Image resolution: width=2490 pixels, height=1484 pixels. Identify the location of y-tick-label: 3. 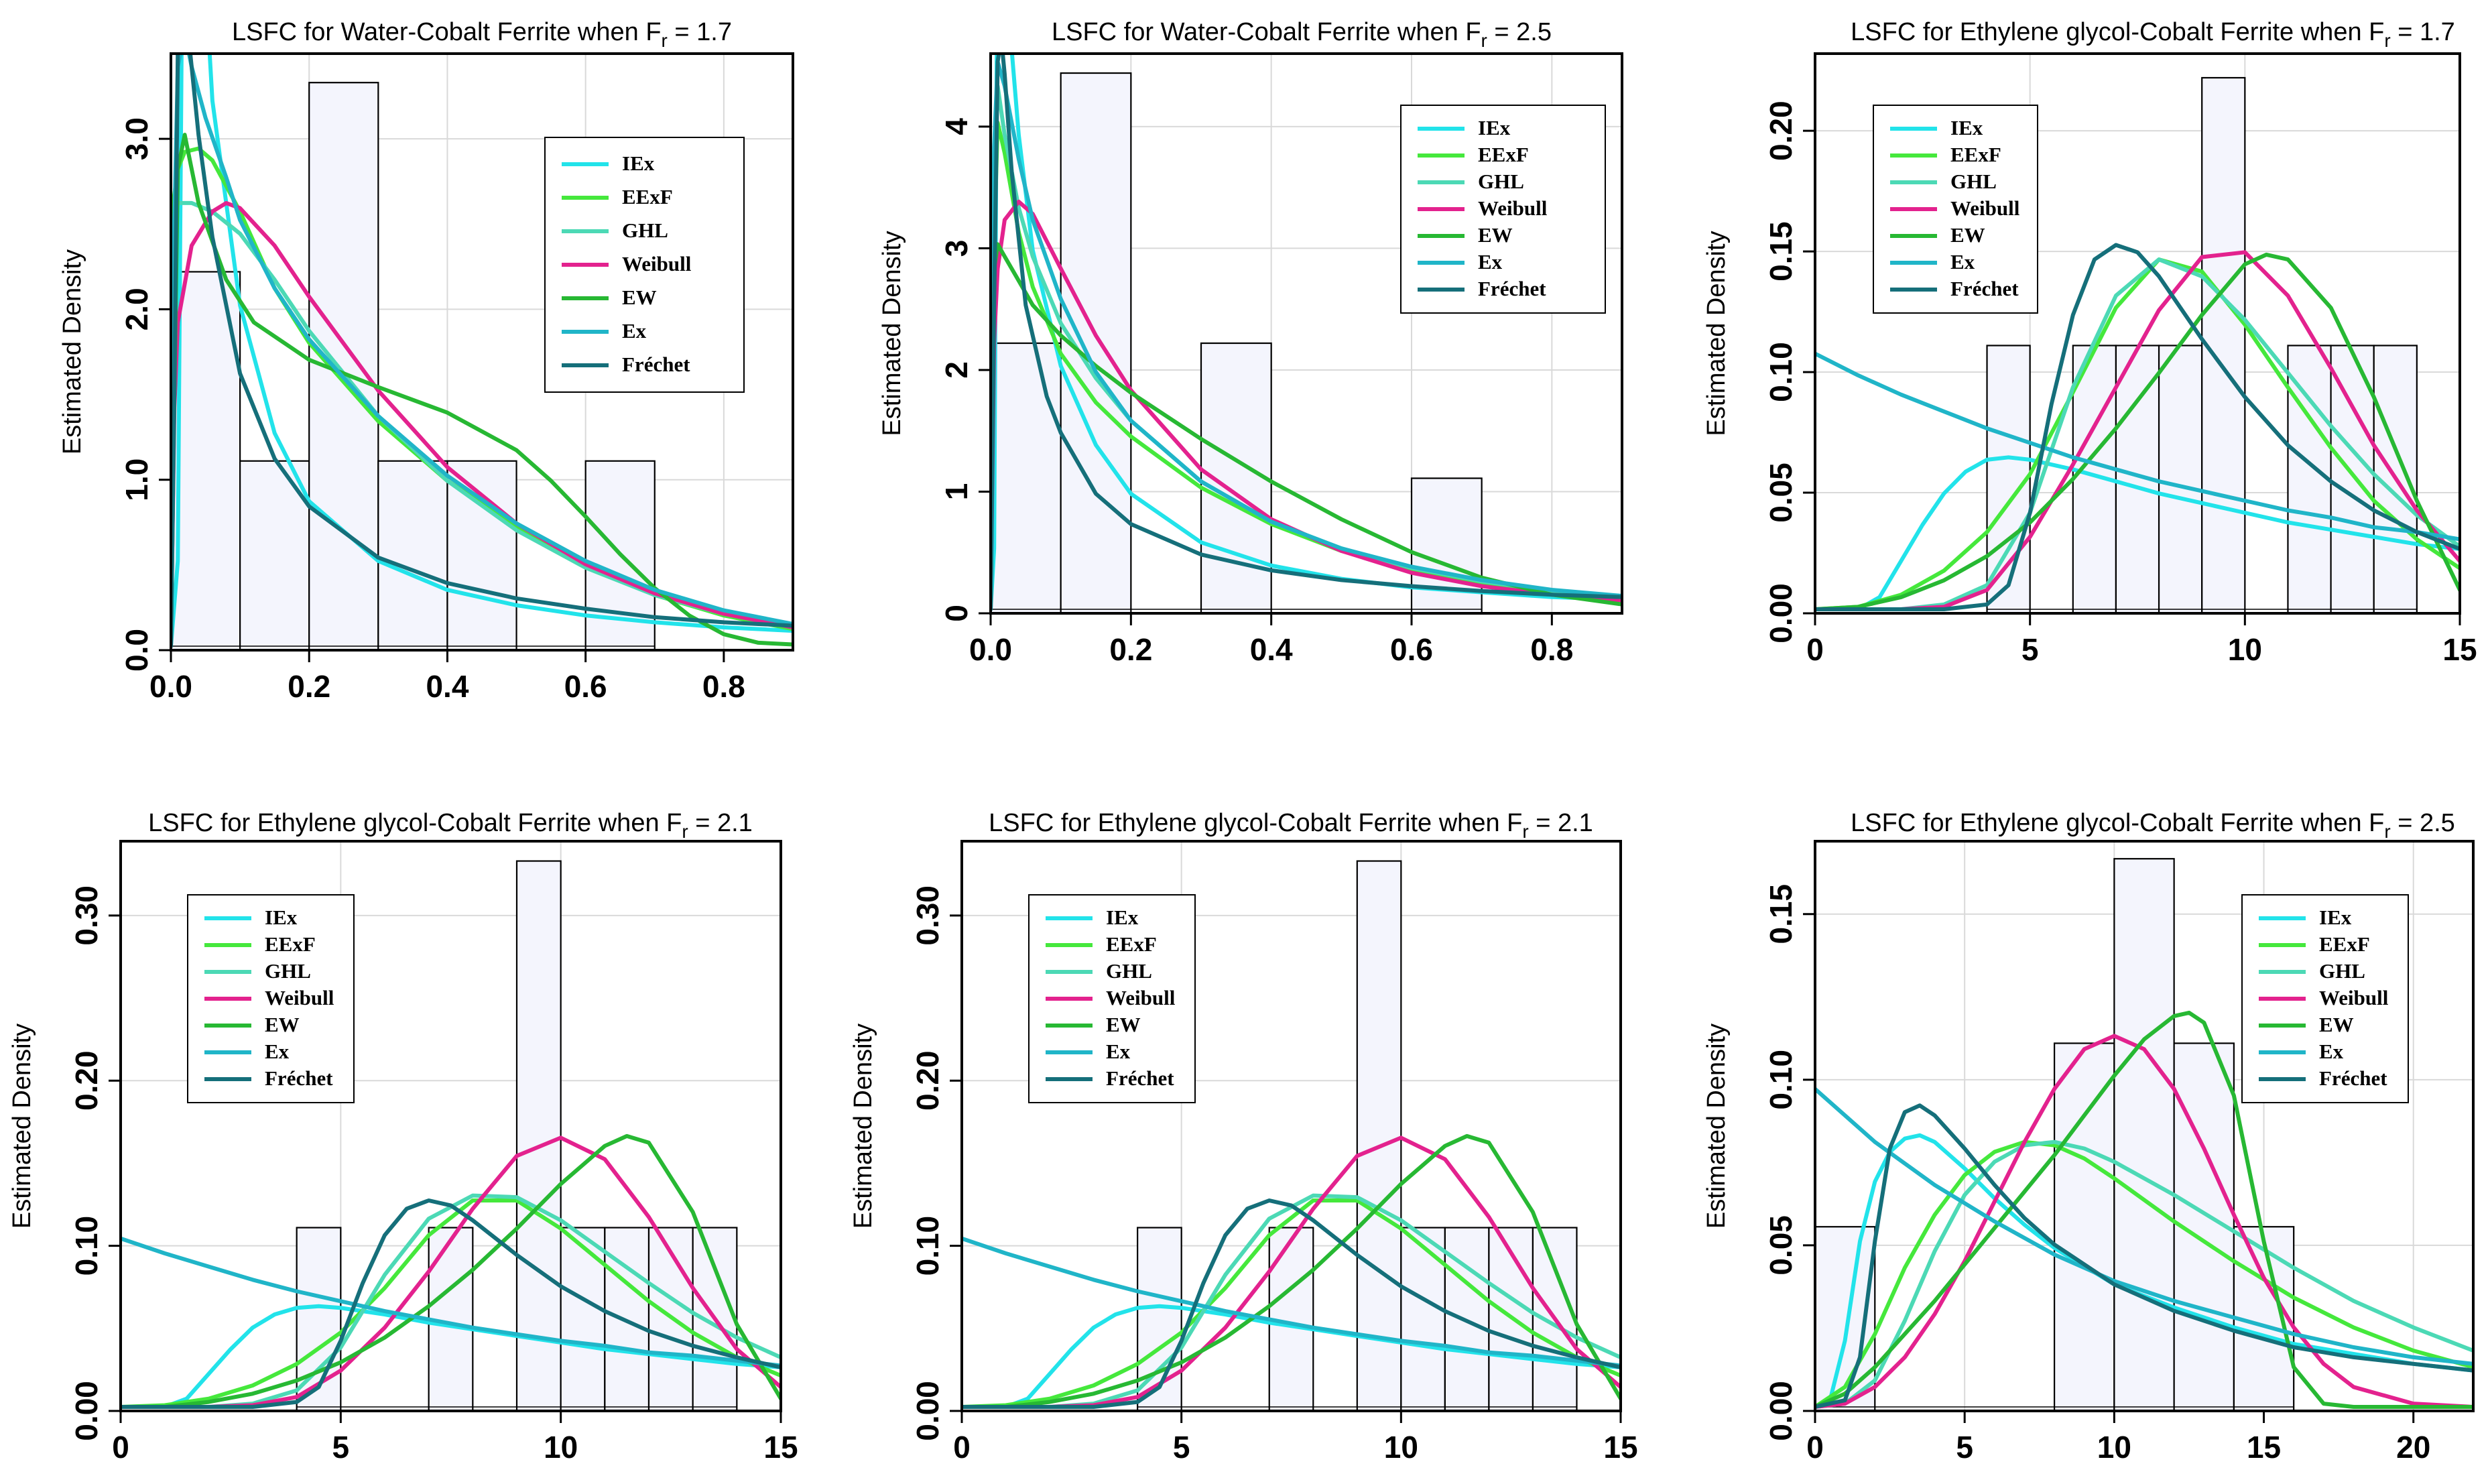
(956, 248).